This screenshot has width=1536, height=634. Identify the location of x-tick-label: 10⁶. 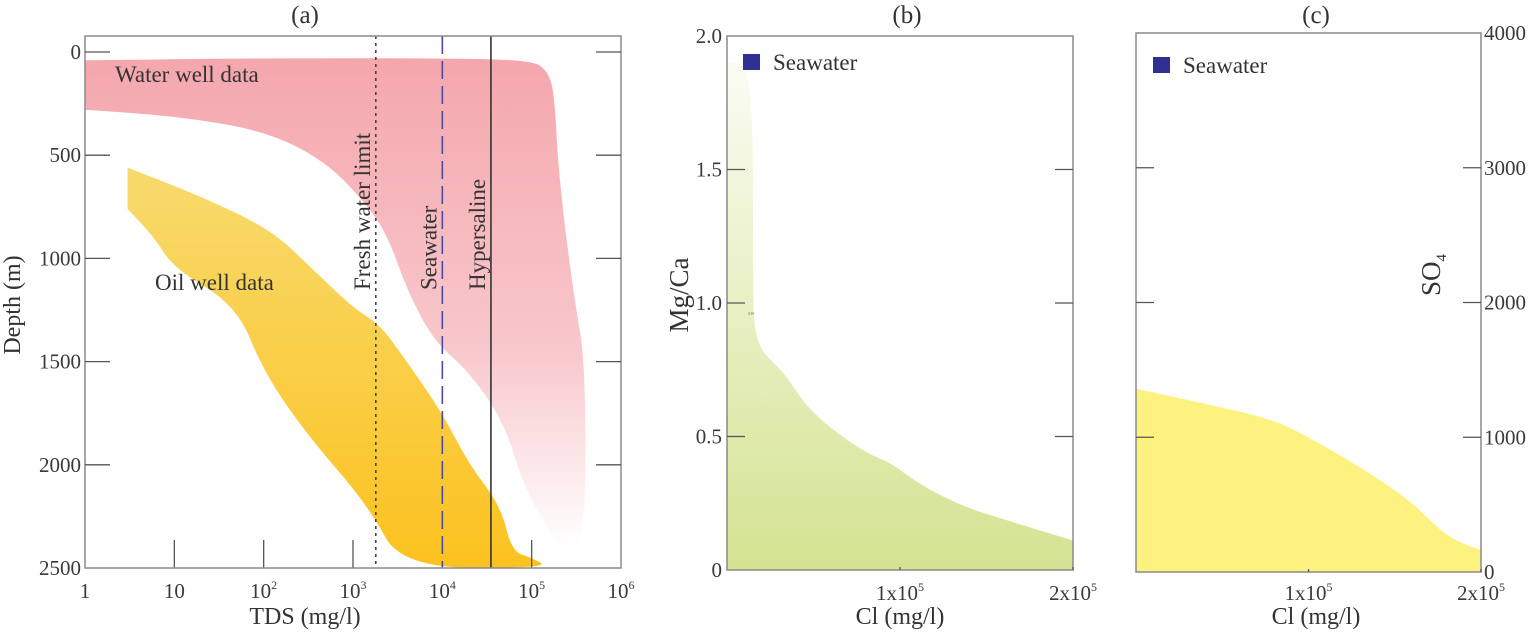
(621, 590).